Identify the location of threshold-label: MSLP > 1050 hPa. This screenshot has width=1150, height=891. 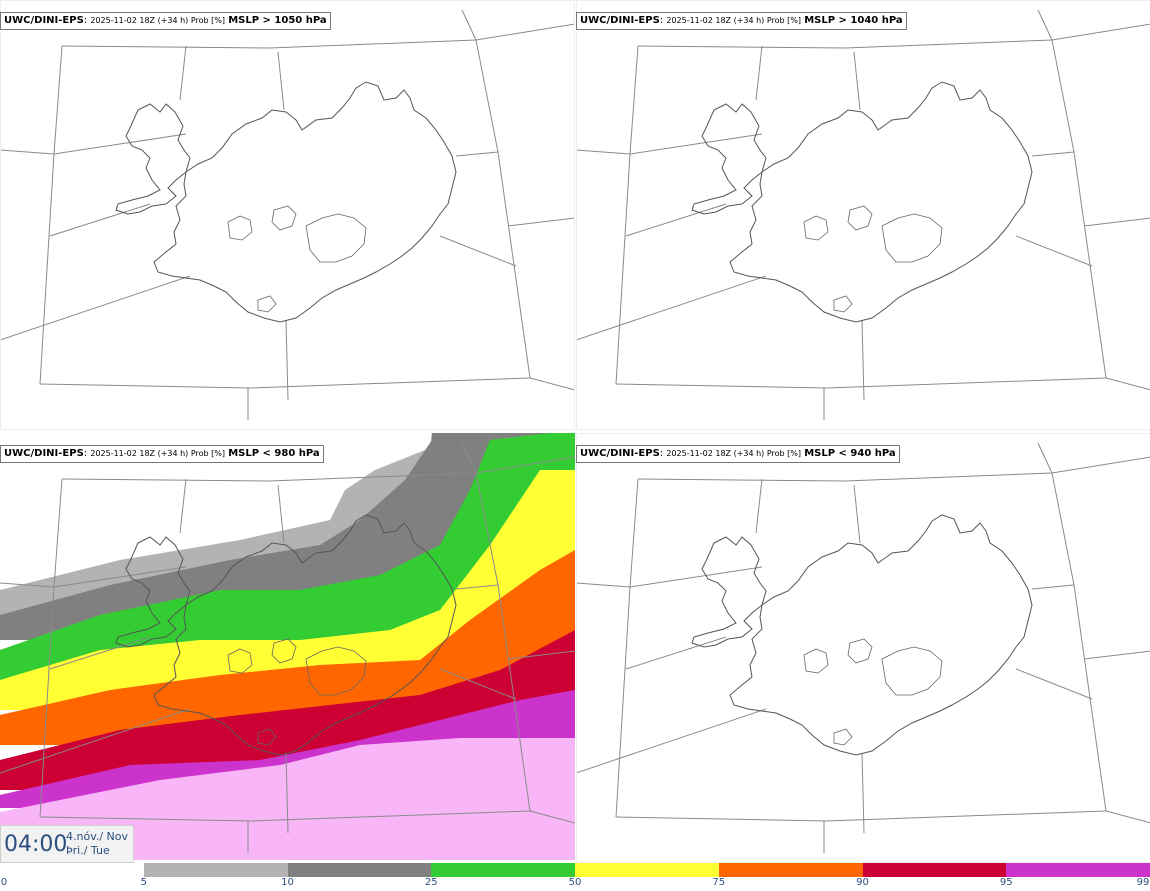
(277, 20).